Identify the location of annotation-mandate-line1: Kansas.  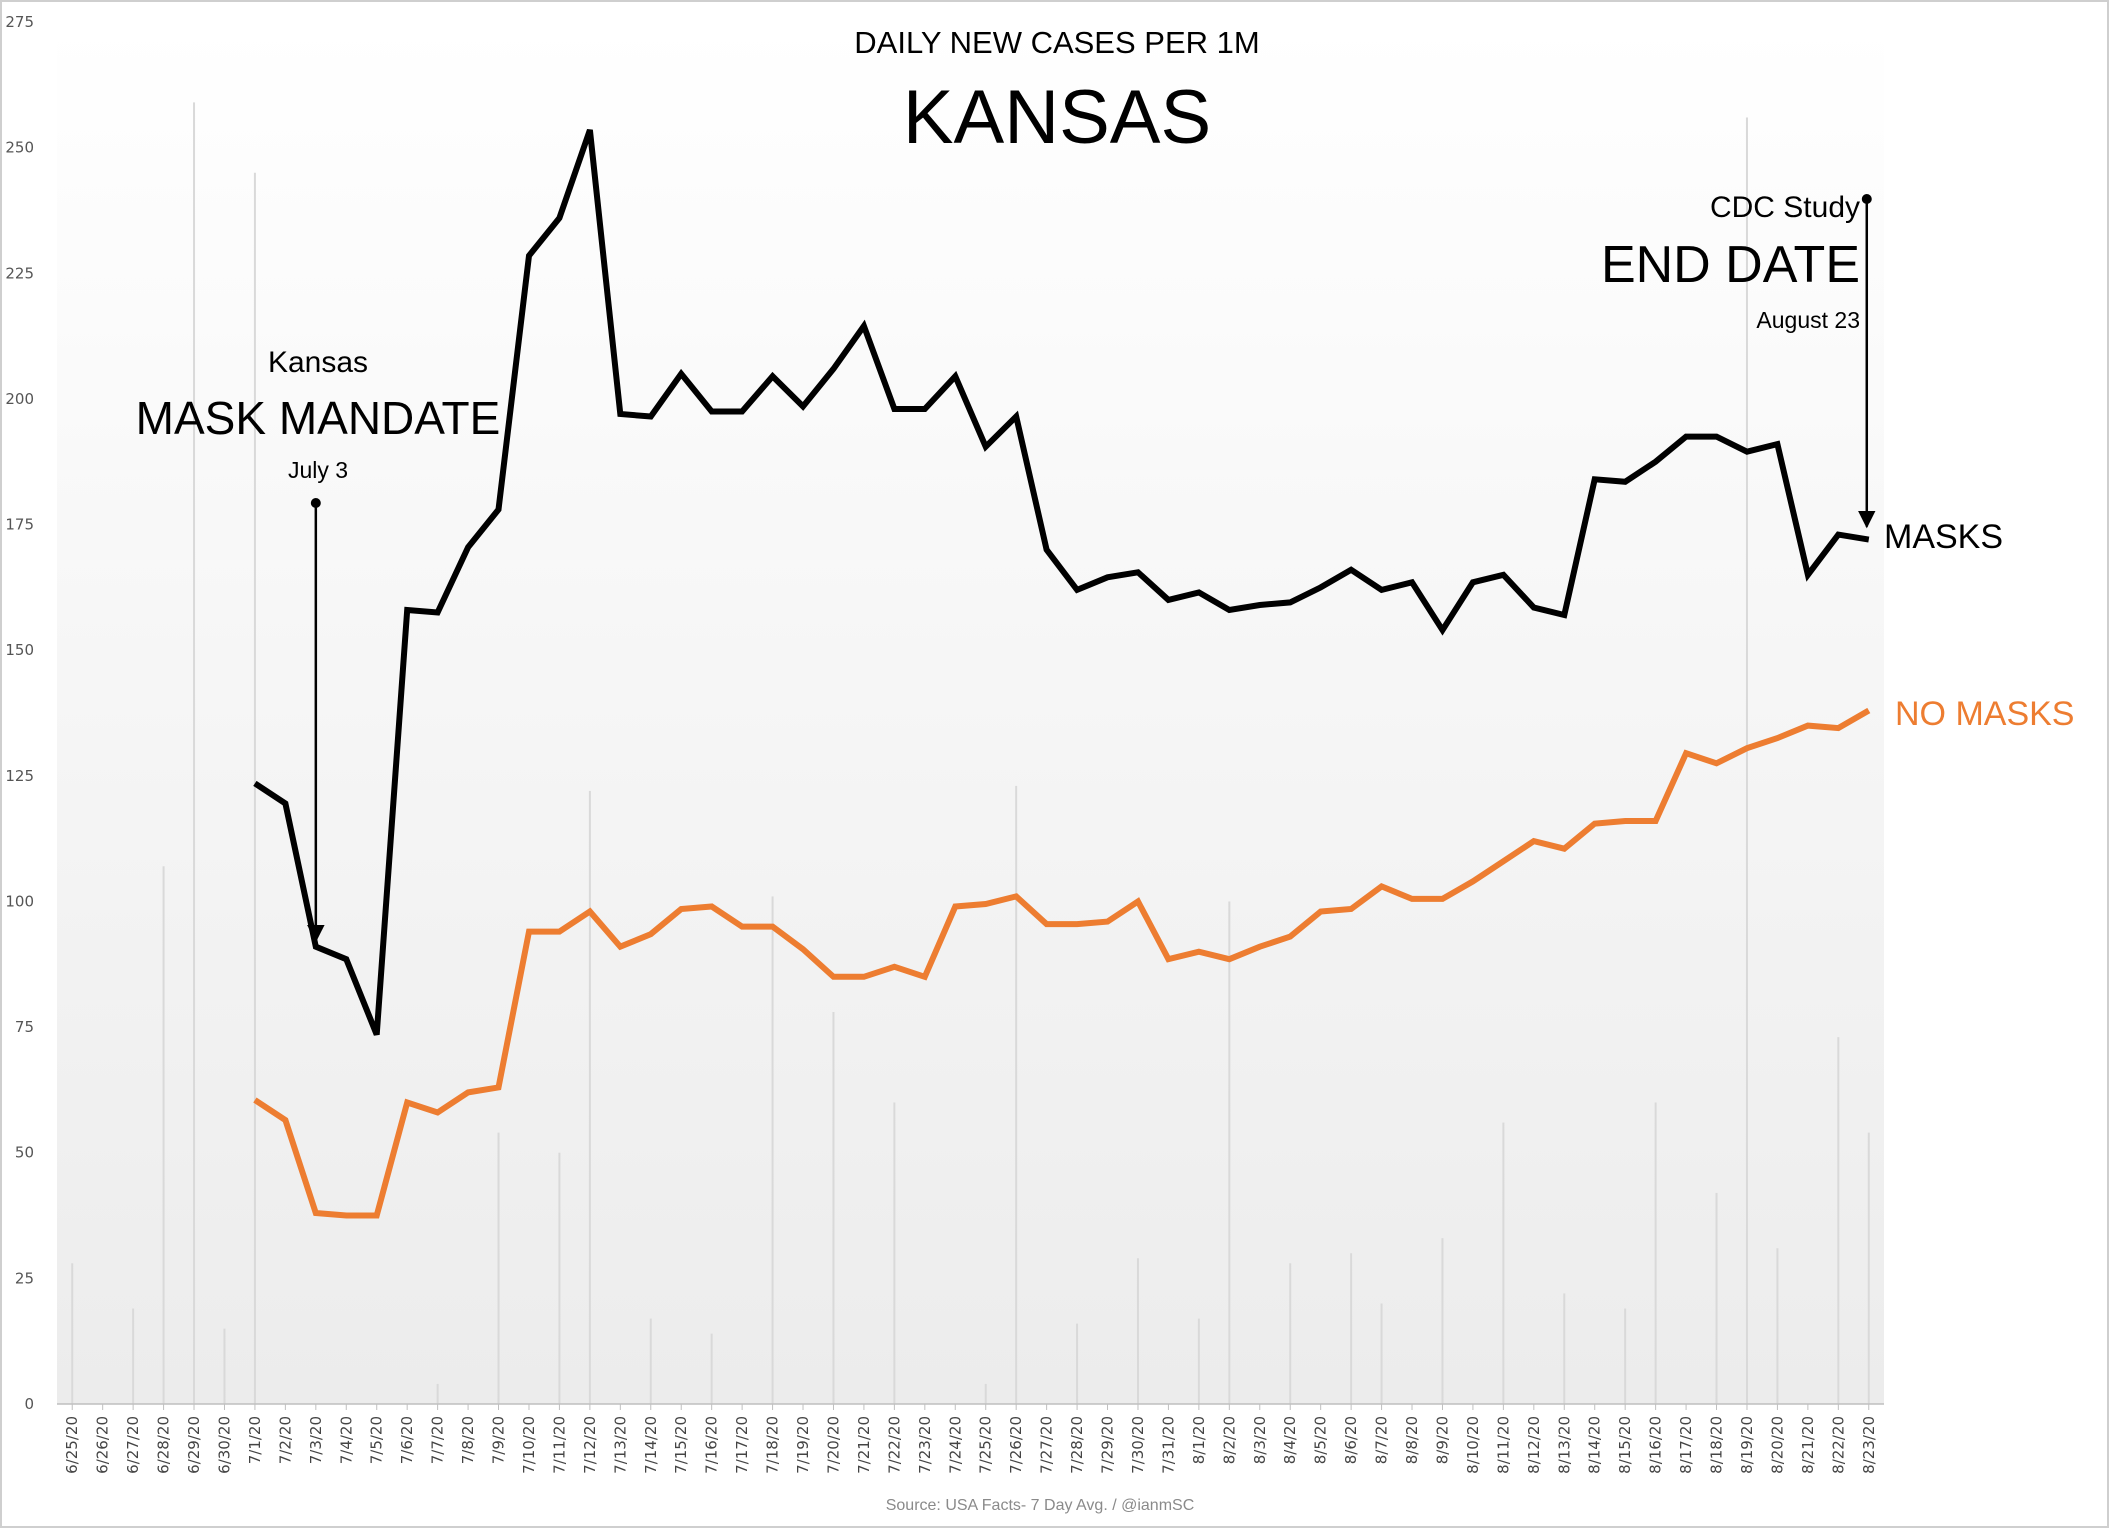
(318, 362).